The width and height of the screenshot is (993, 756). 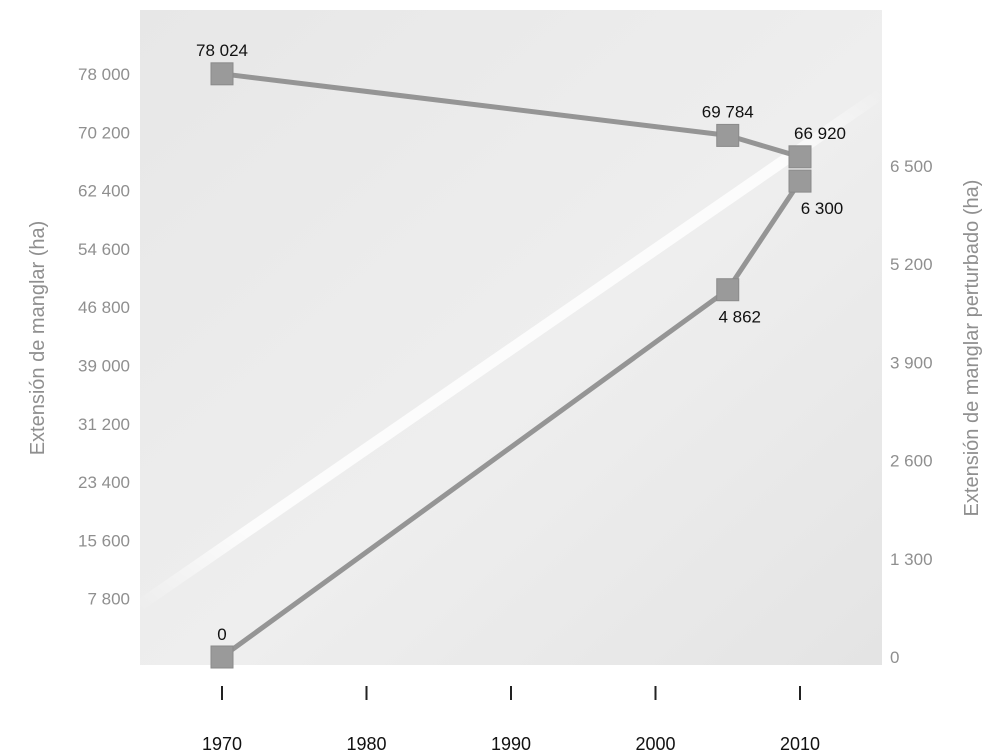 I want to click on data-label: 6 300, so click(x=822, y=208).